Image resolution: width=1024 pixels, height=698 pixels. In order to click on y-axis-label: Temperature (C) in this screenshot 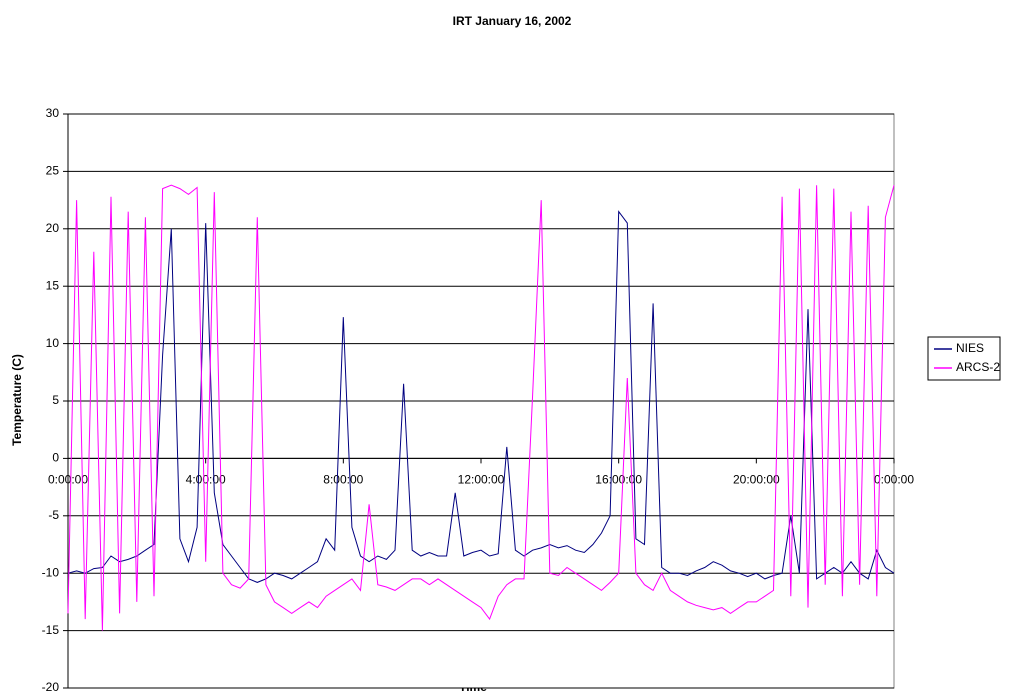, I will do `click(17, 400)`.